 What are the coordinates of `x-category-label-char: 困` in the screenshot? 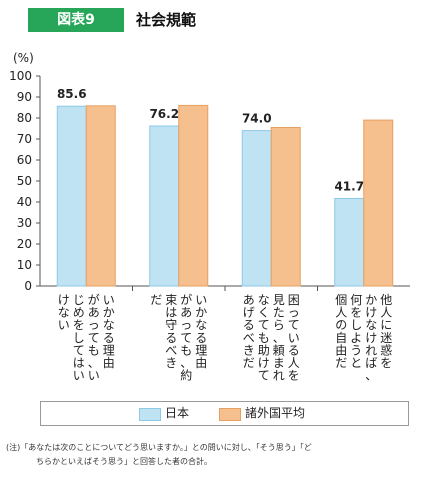 It's located at (294, 300).